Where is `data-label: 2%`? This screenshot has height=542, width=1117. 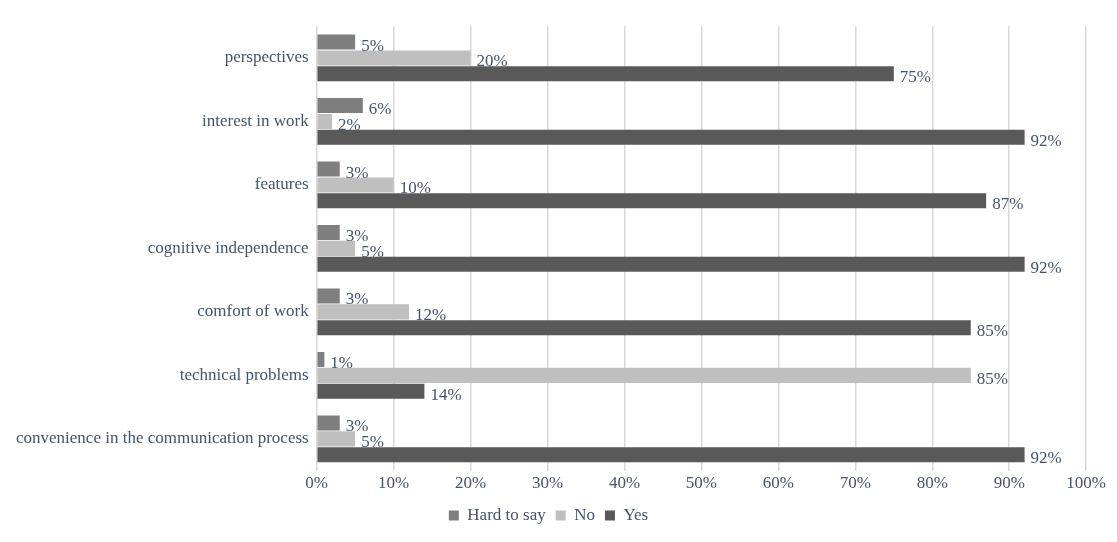
data-label: 2% is located at coordinates (349, 124).